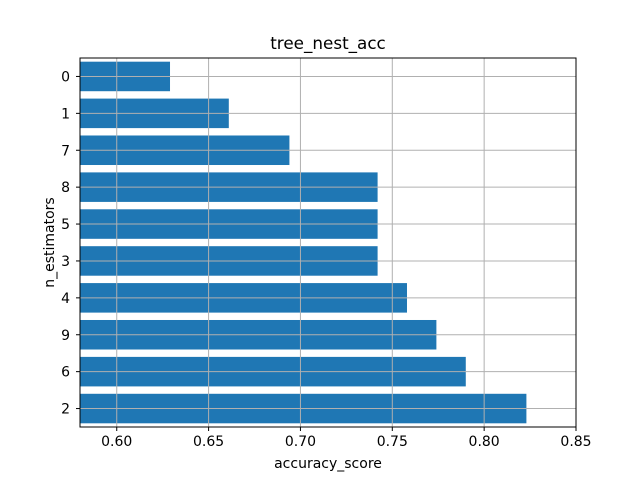 This screenshot has height=480, width=640. Describe the element at coordinates (65, 410) in the screenshot. I see `y-tick-label: 2` at that location.